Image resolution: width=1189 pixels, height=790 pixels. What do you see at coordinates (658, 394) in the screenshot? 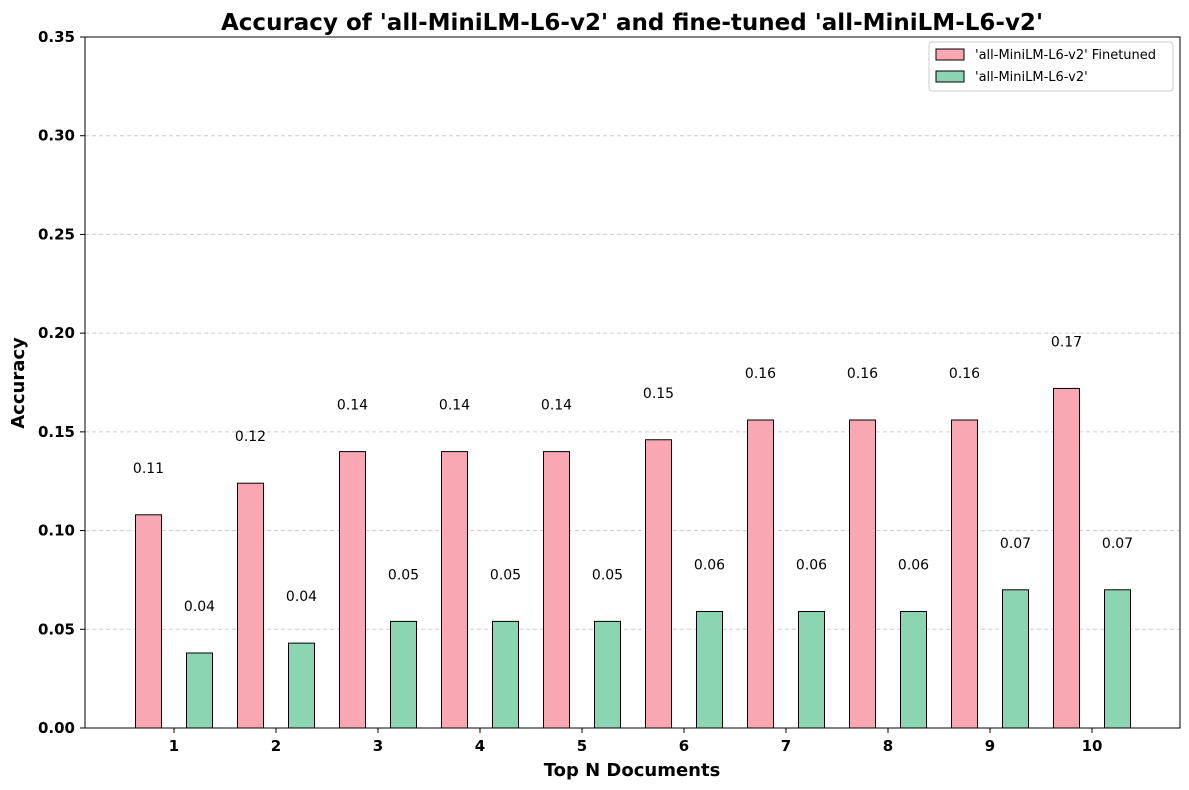
I see `data-label-finetuned: 0.15` at bounding box center [658, 394].